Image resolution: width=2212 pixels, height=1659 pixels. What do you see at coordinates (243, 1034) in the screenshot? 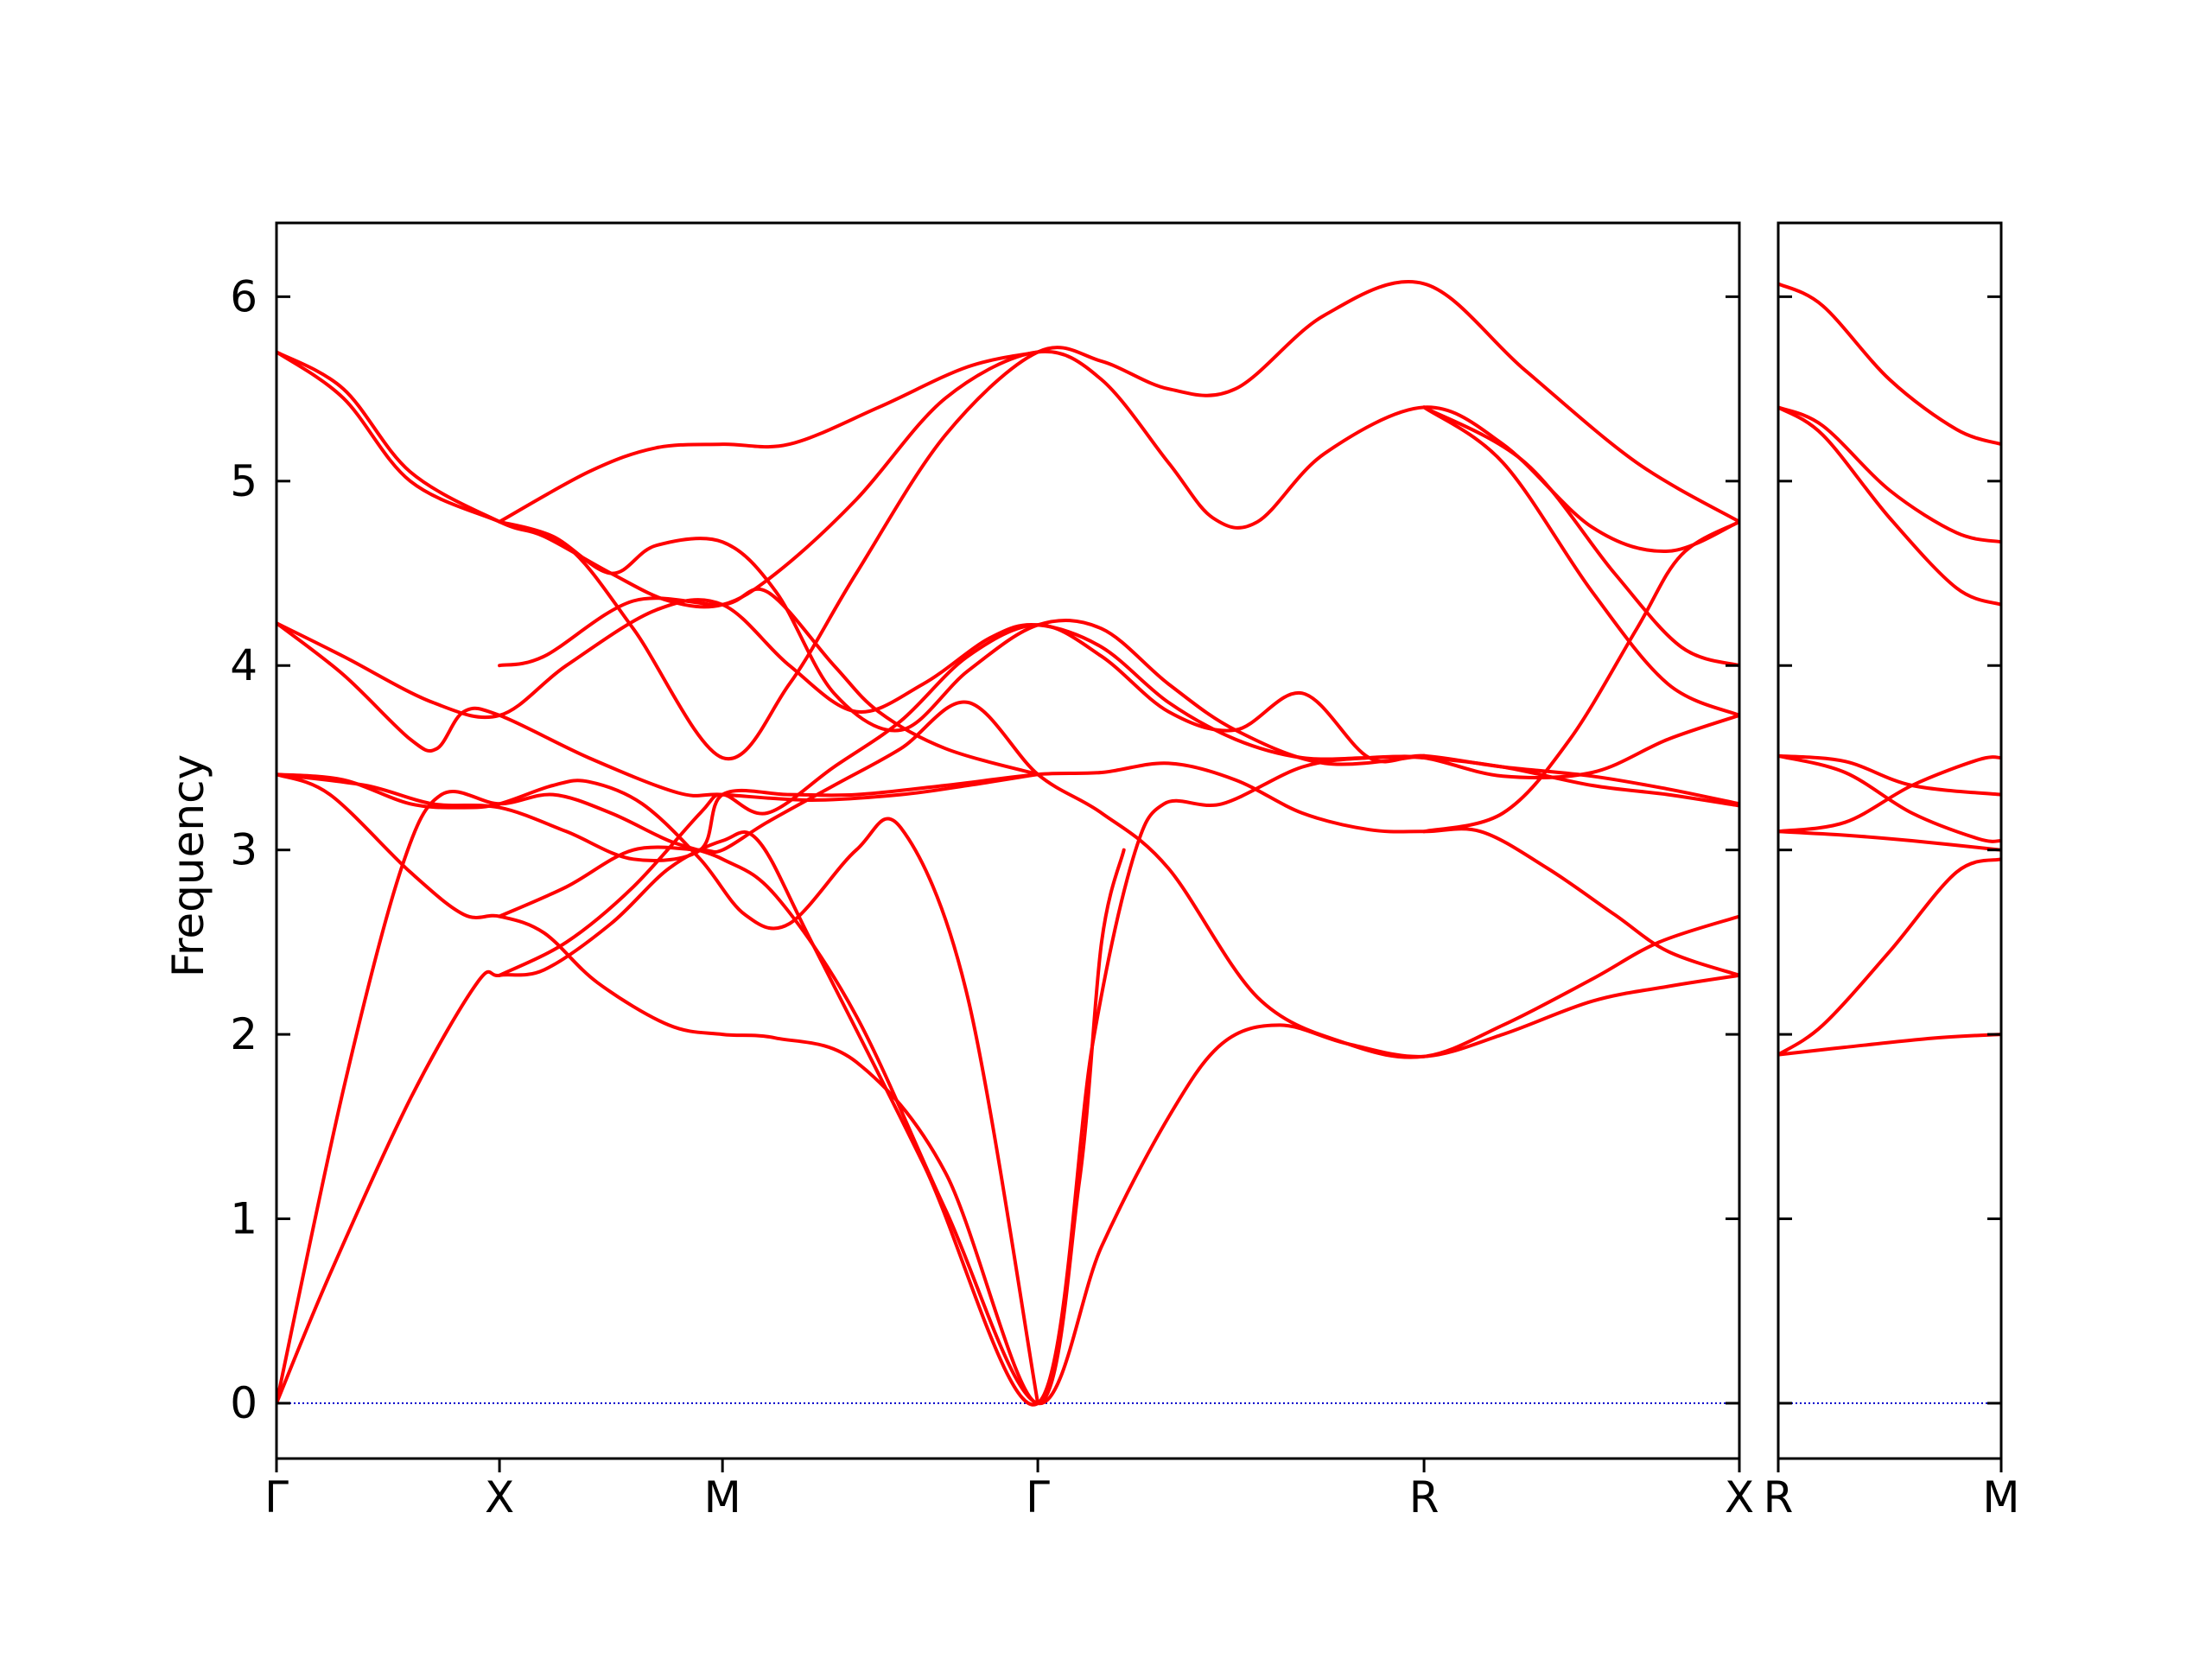
I see `y-tick-label: 2` at bounding box center [243, 1034].